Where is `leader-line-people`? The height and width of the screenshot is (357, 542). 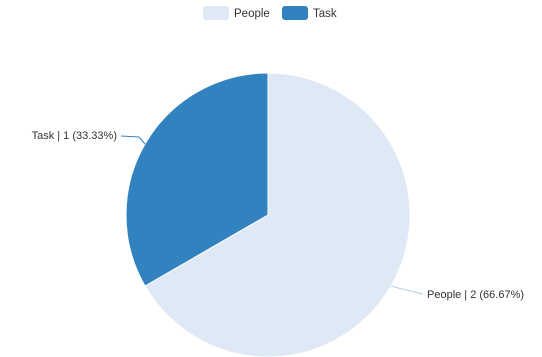
leader-line-people is located at coordinates (407, 290).